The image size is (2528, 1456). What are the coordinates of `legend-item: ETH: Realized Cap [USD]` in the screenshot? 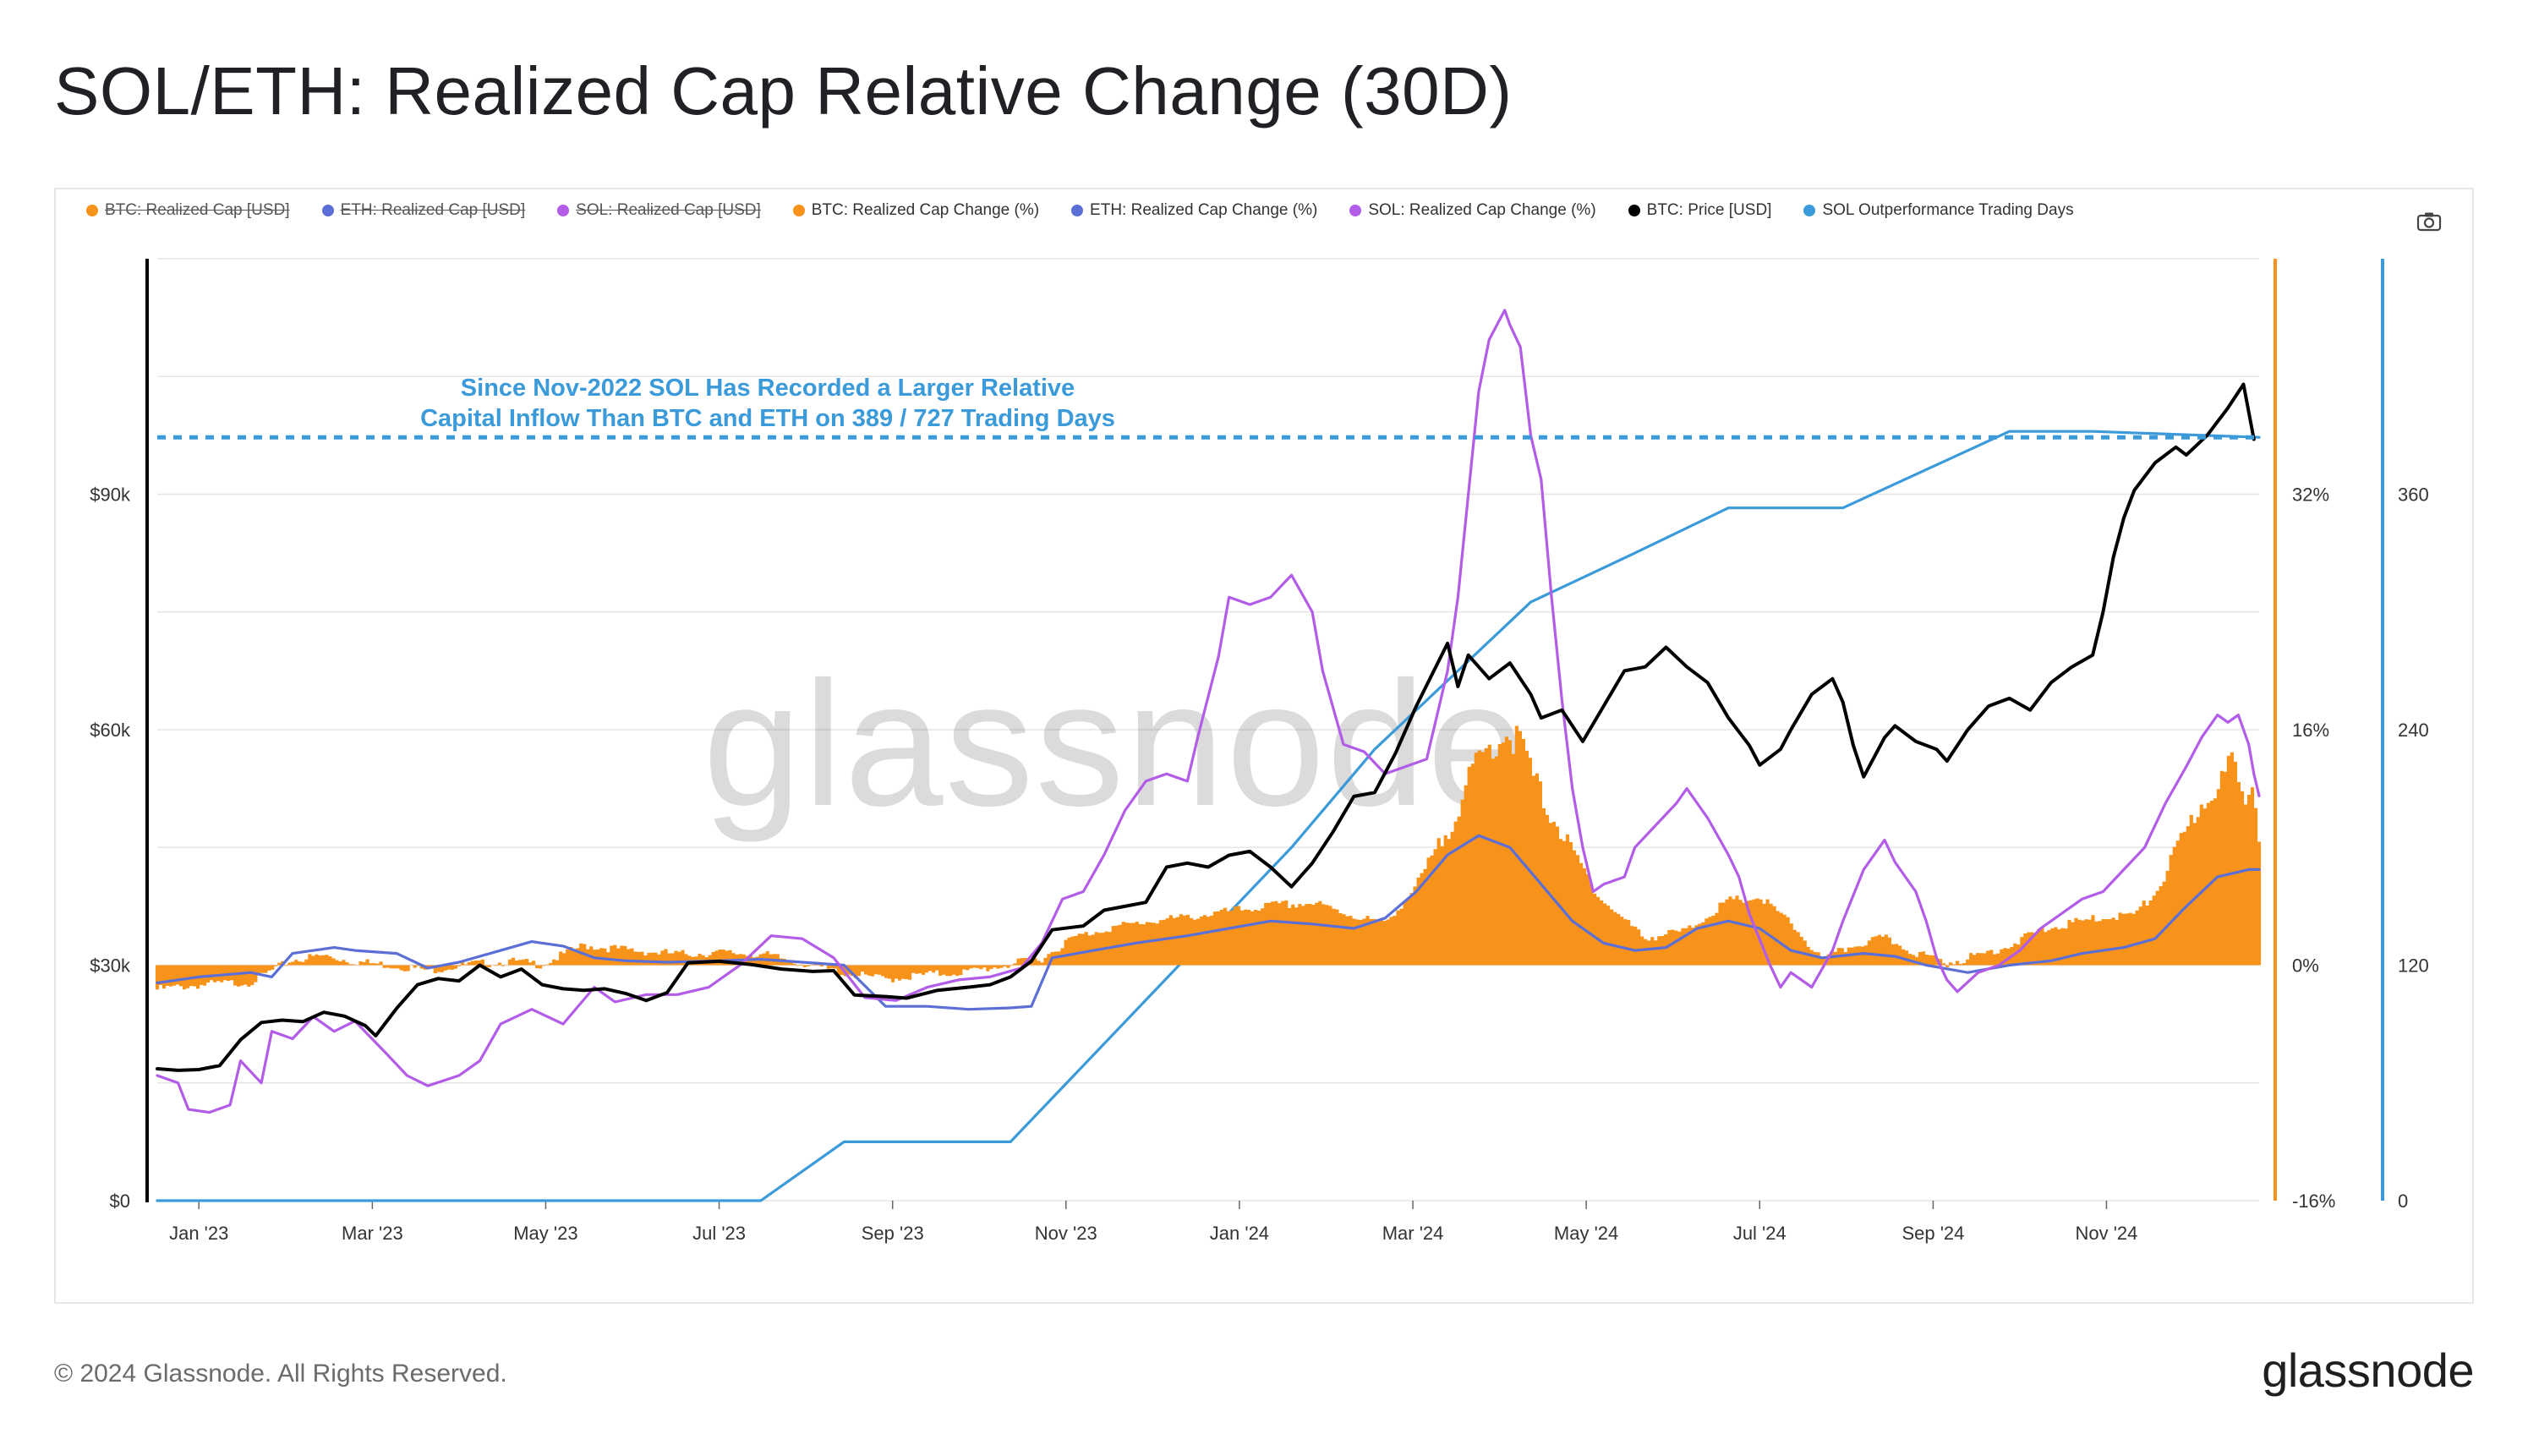 It's located at (423, 211).